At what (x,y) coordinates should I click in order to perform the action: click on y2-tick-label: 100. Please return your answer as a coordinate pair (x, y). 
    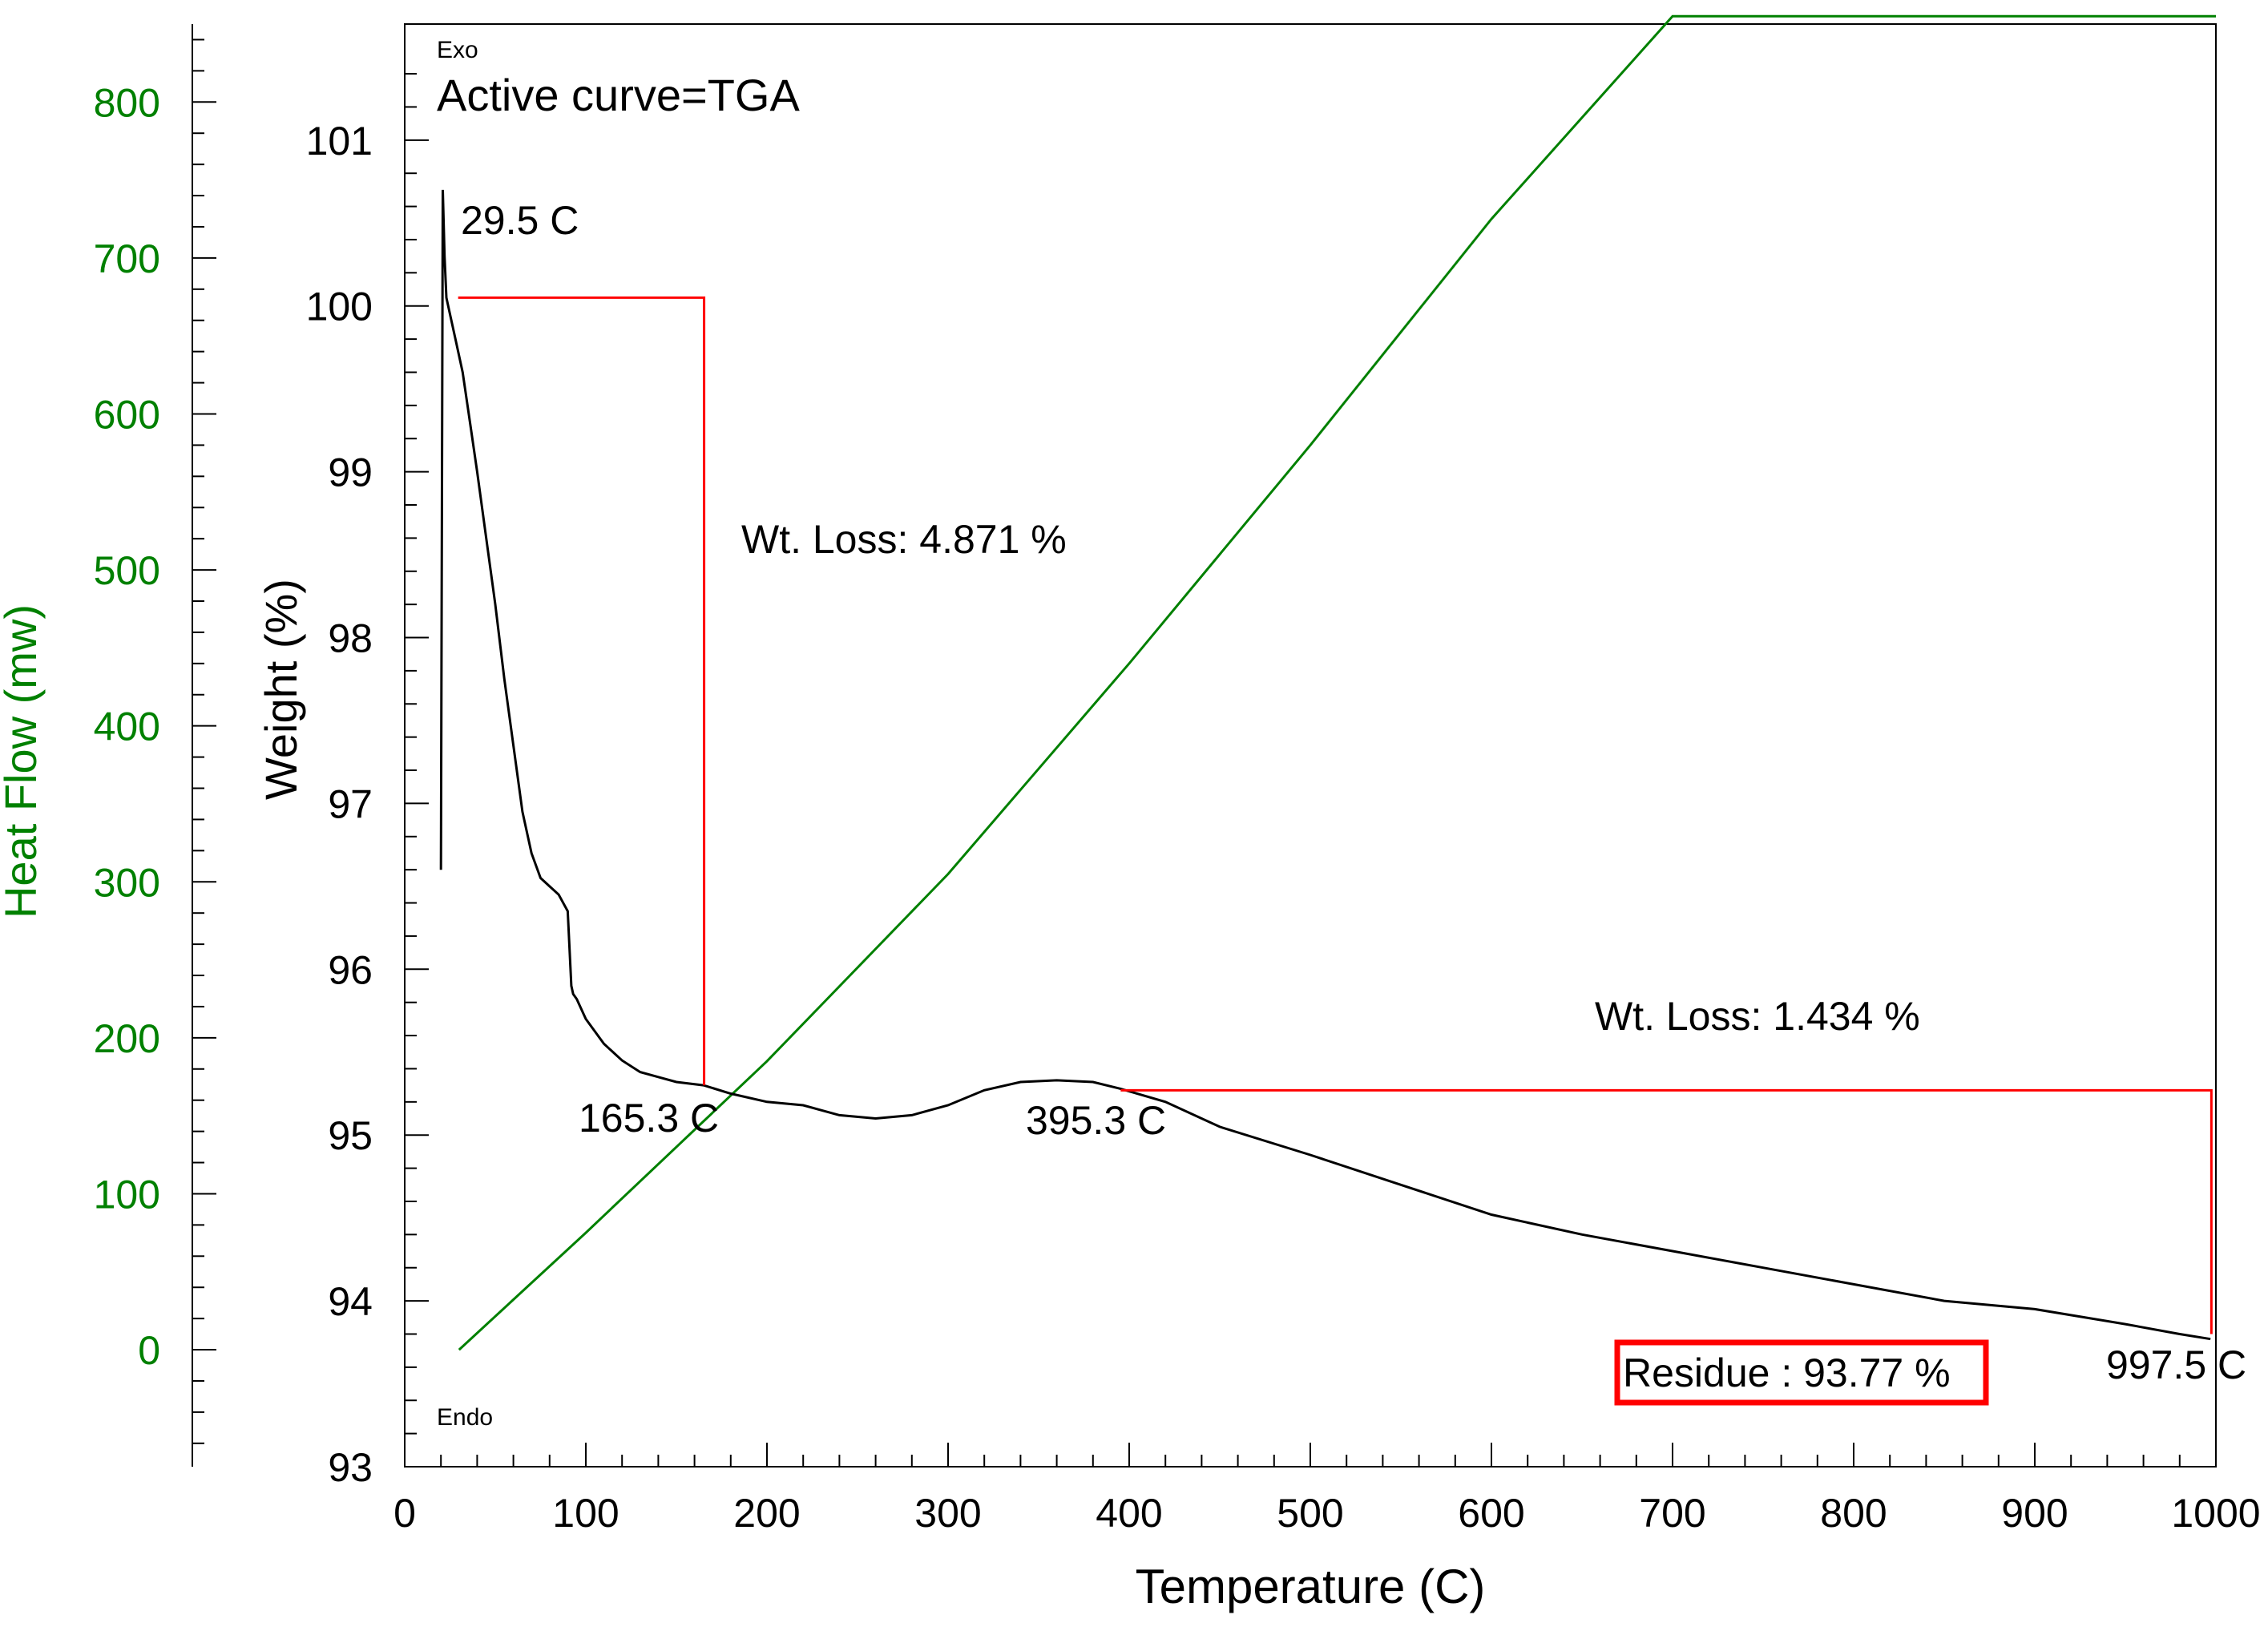
    Looking at the image, I should click on (127, 1194).